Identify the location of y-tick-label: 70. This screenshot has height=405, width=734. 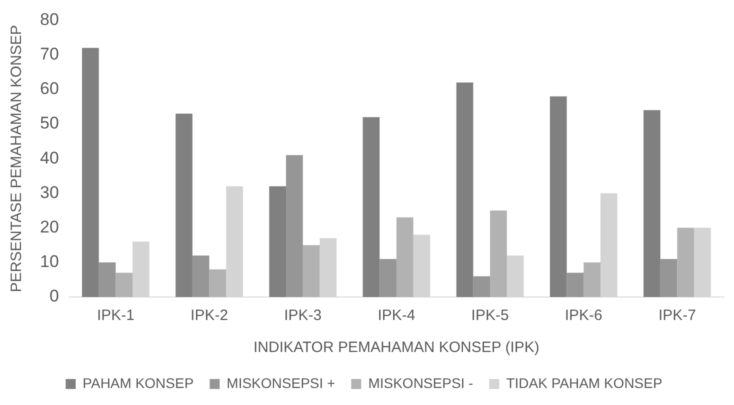
(49, 54).